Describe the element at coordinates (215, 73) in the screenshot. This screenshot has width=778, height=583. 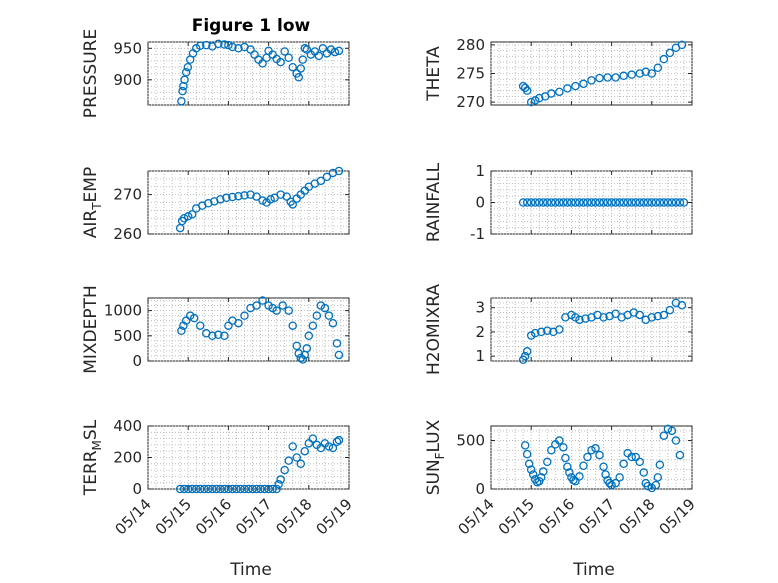
I see `subplot-pressure: 900 950 PRESSURE` at that location.